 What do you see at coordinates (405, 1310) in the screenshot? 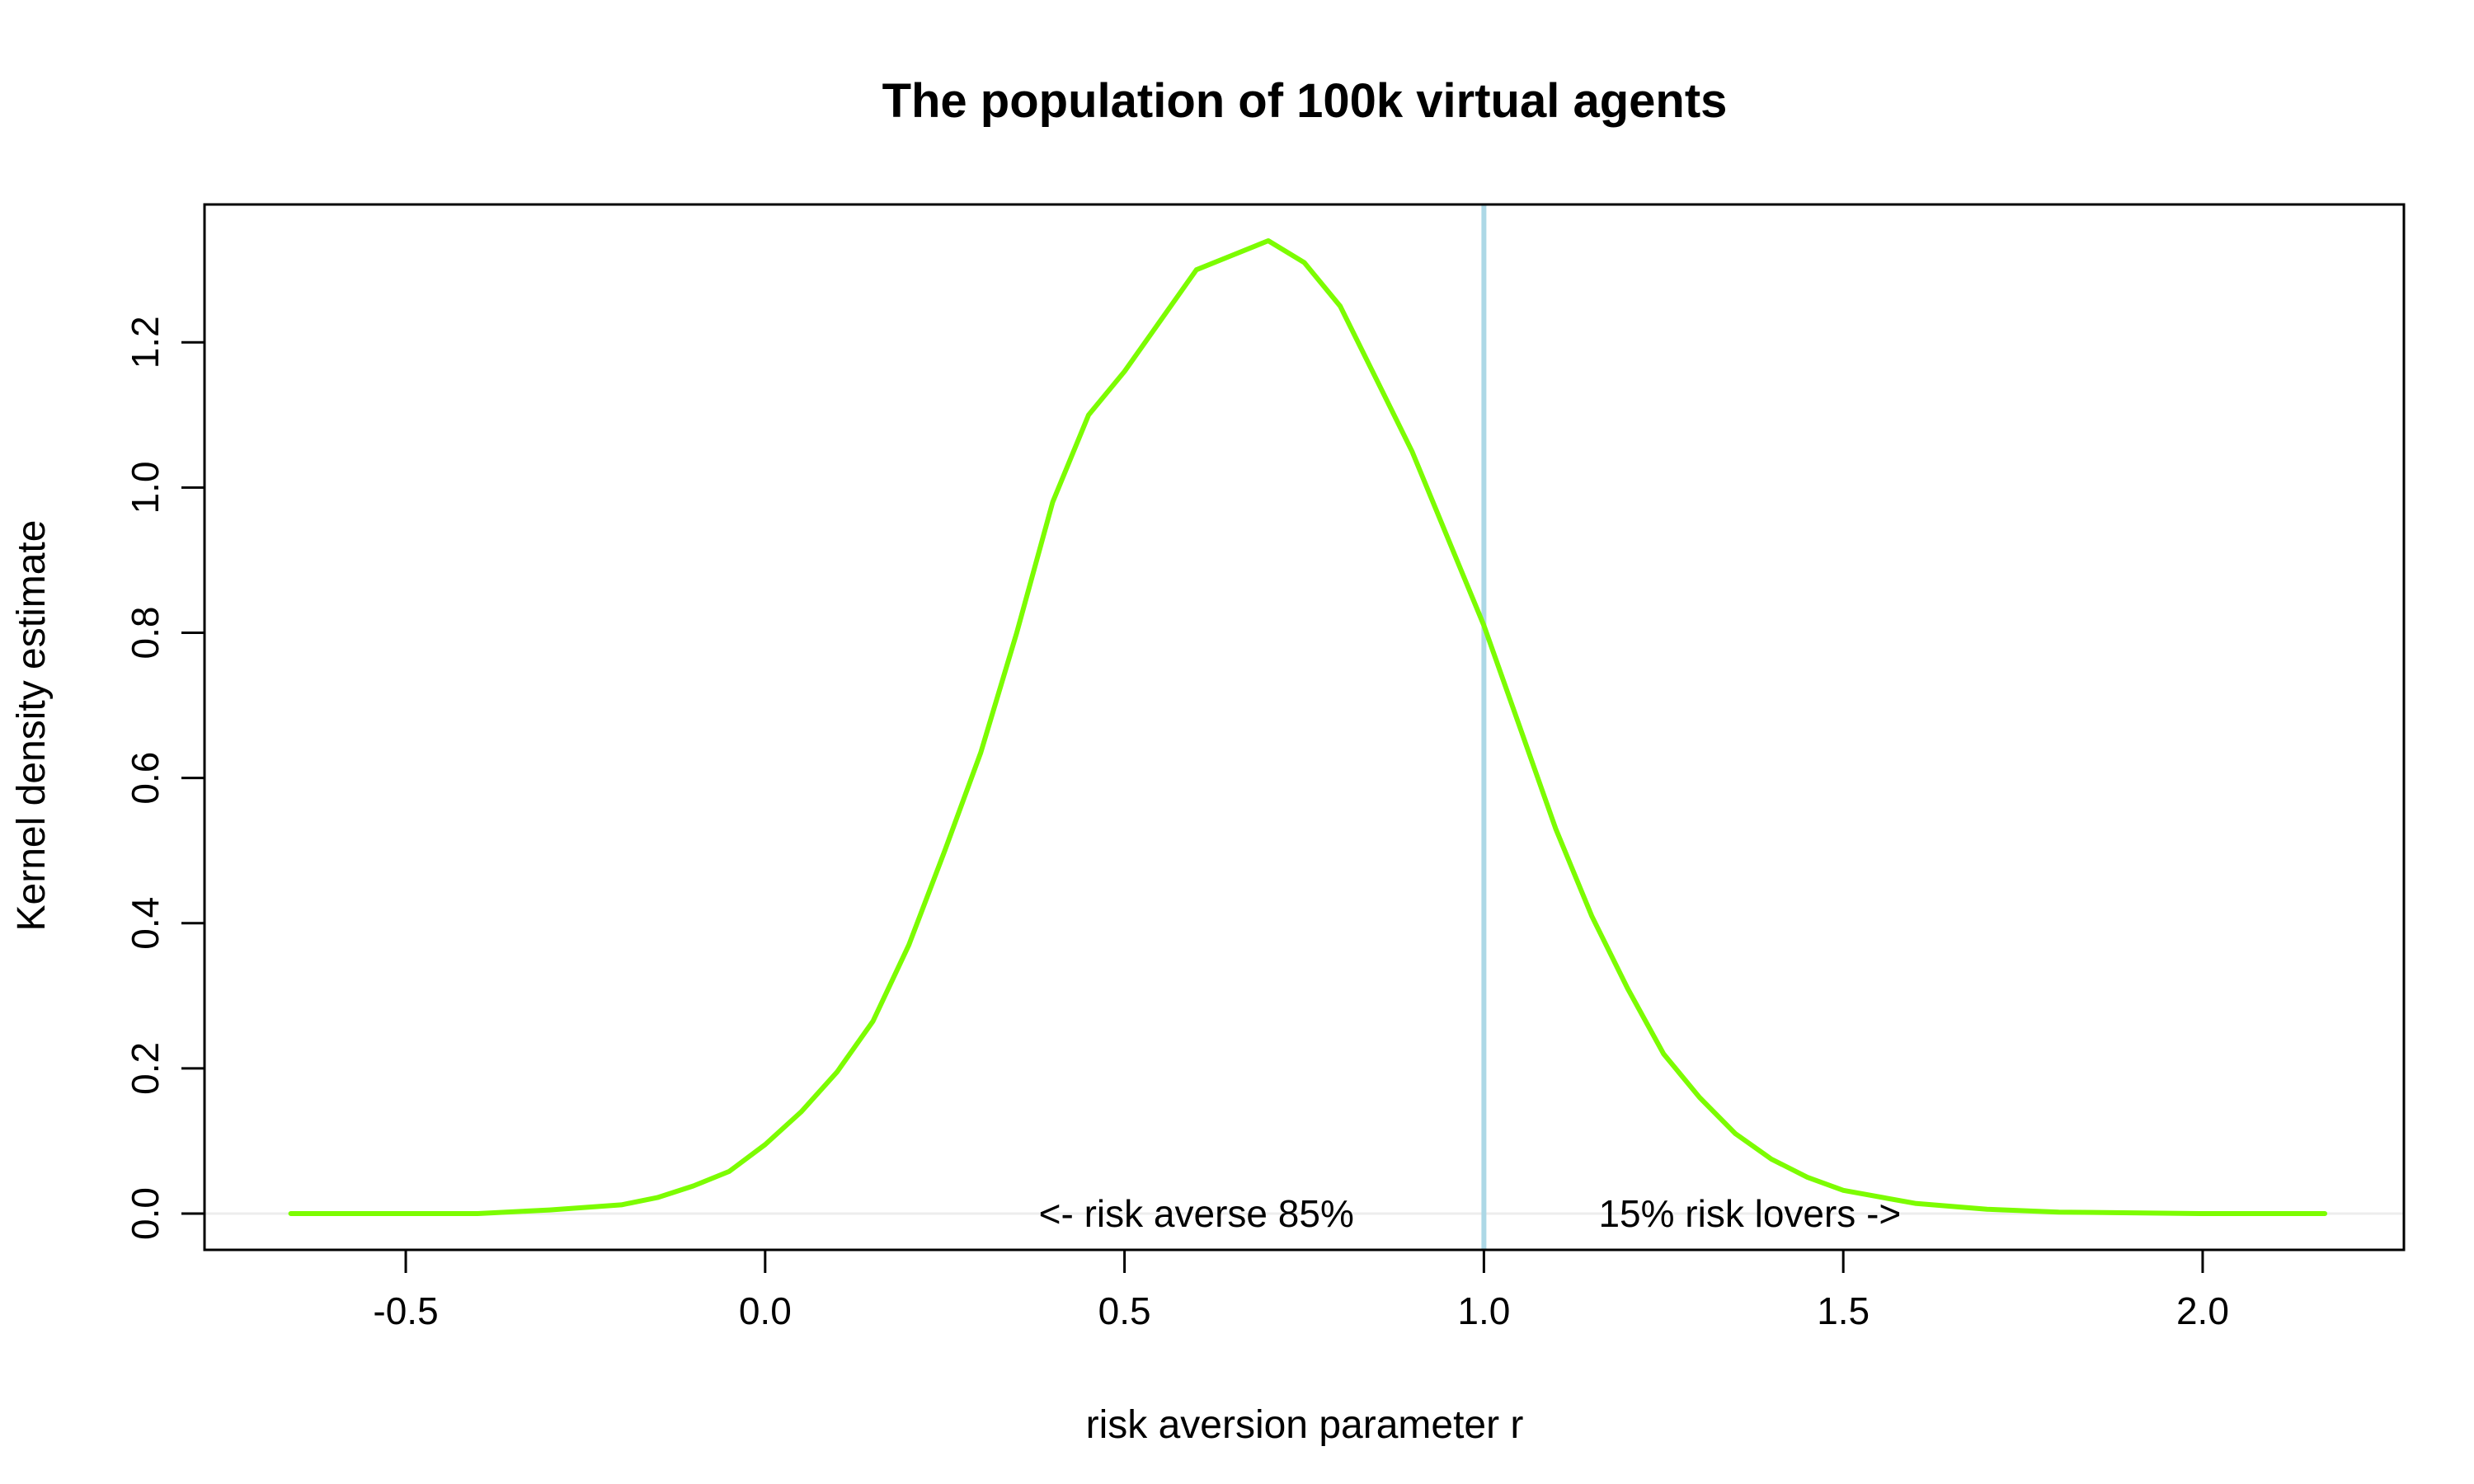
I see `x-tick-label: -0.5` at bounding box center [405, 1310].